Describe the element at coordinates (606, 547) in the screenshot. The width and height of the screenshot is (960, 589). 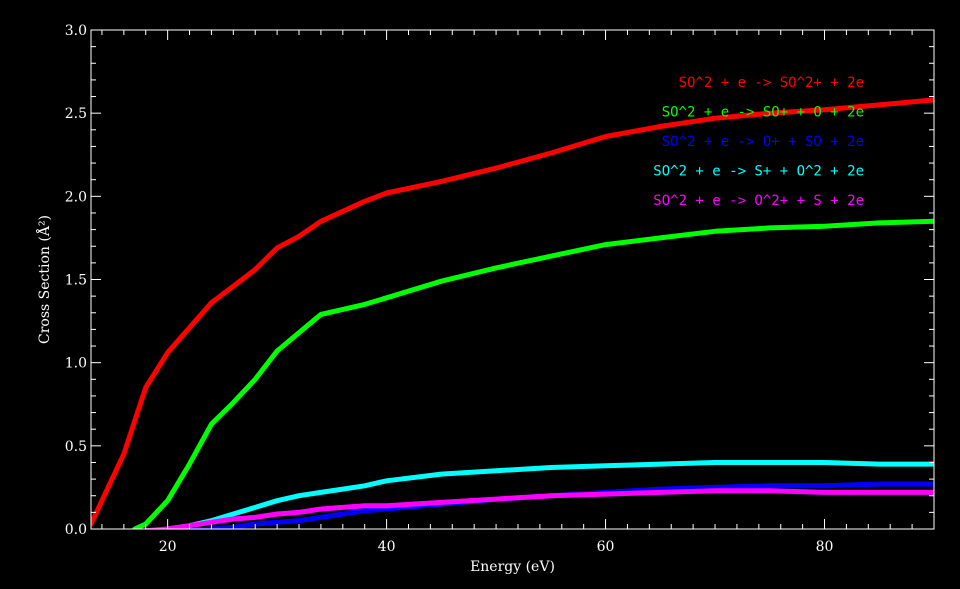
I see `x-tick-label: 60` at that location.